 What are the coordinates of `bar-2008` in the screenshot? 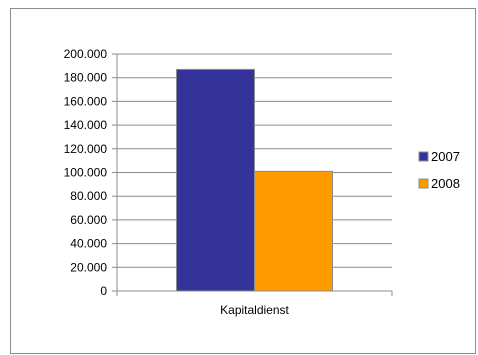 It's located at (293, 231).